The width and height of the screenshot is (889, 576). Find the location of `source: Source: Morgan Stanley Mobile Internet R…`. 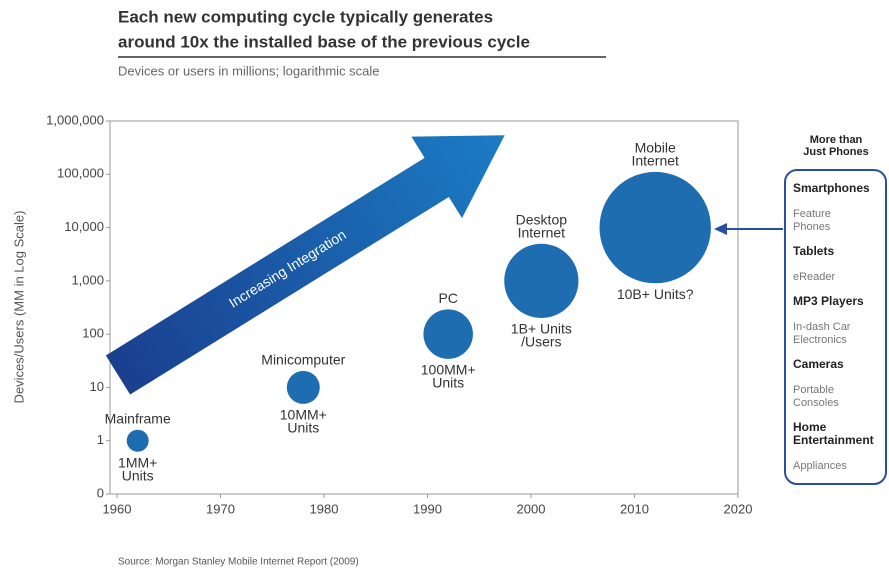

source: Source: Morgan Stanley Mobile Internet R… is located at coordinates (238, 562).